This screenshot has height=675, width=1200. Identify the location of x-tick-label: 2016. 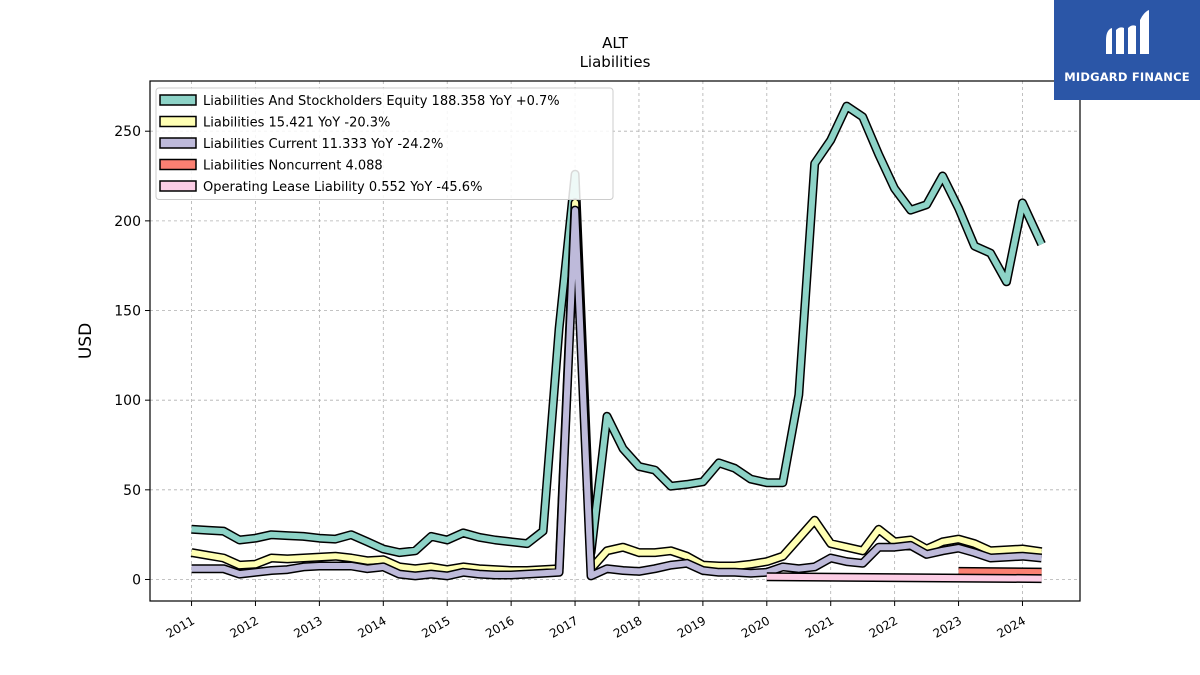
(499, 626).